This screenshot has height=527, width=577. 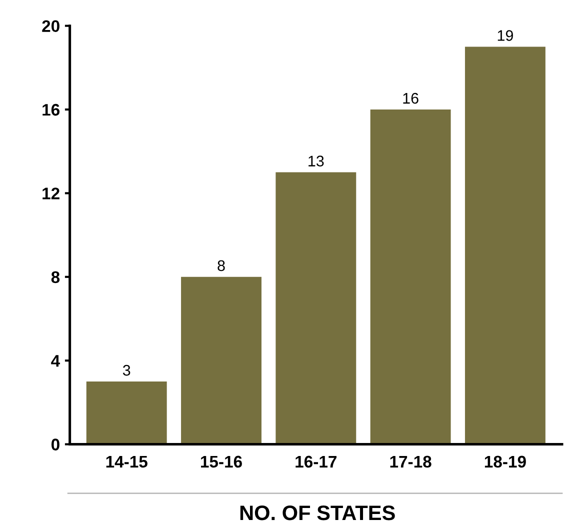 I want to click on x-axis-title: NO. OF STATES, so click(x=317, y=512).